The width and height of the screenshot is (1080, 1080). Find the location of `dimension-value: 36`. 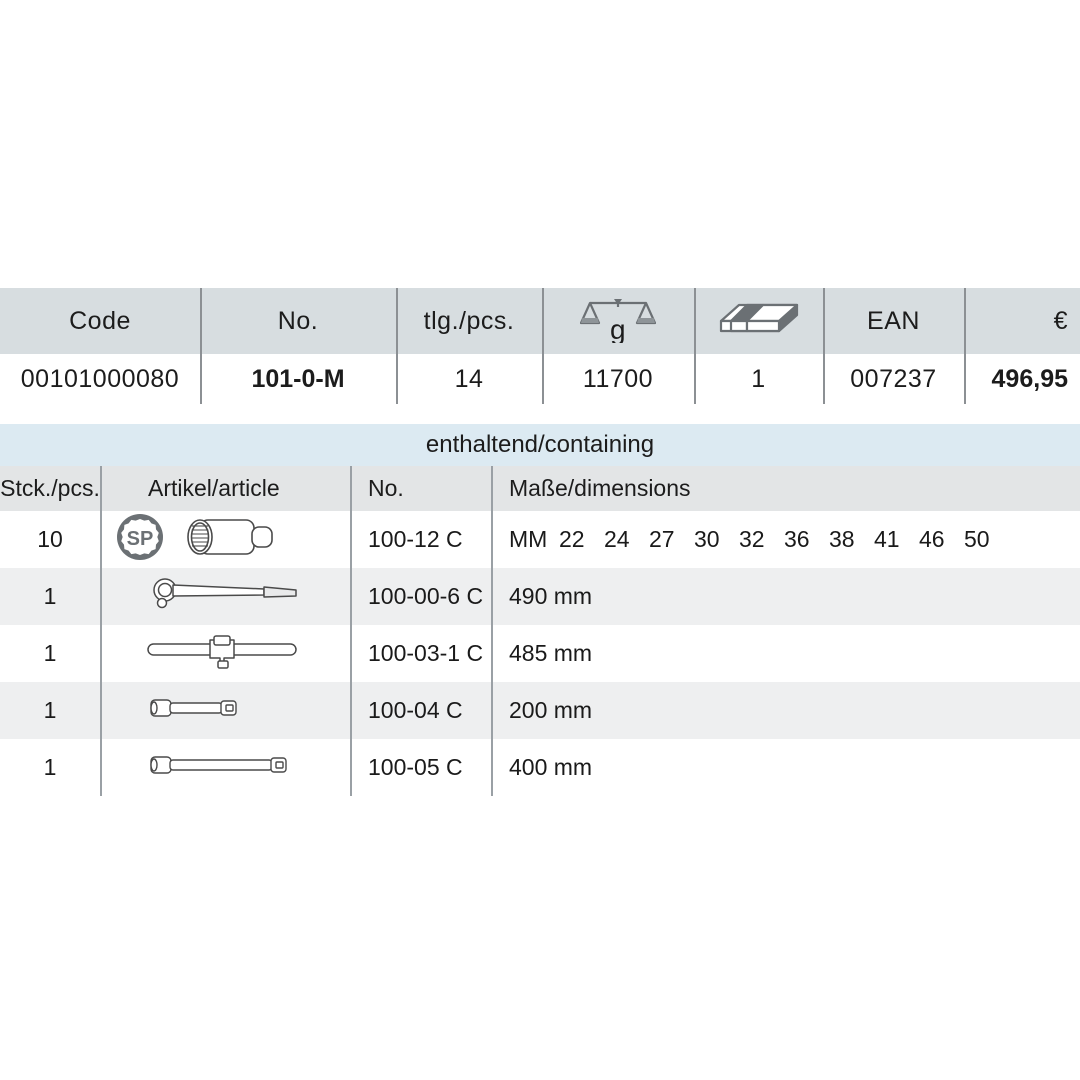

dimension-value: 36 is located at coordinates (797, 539).